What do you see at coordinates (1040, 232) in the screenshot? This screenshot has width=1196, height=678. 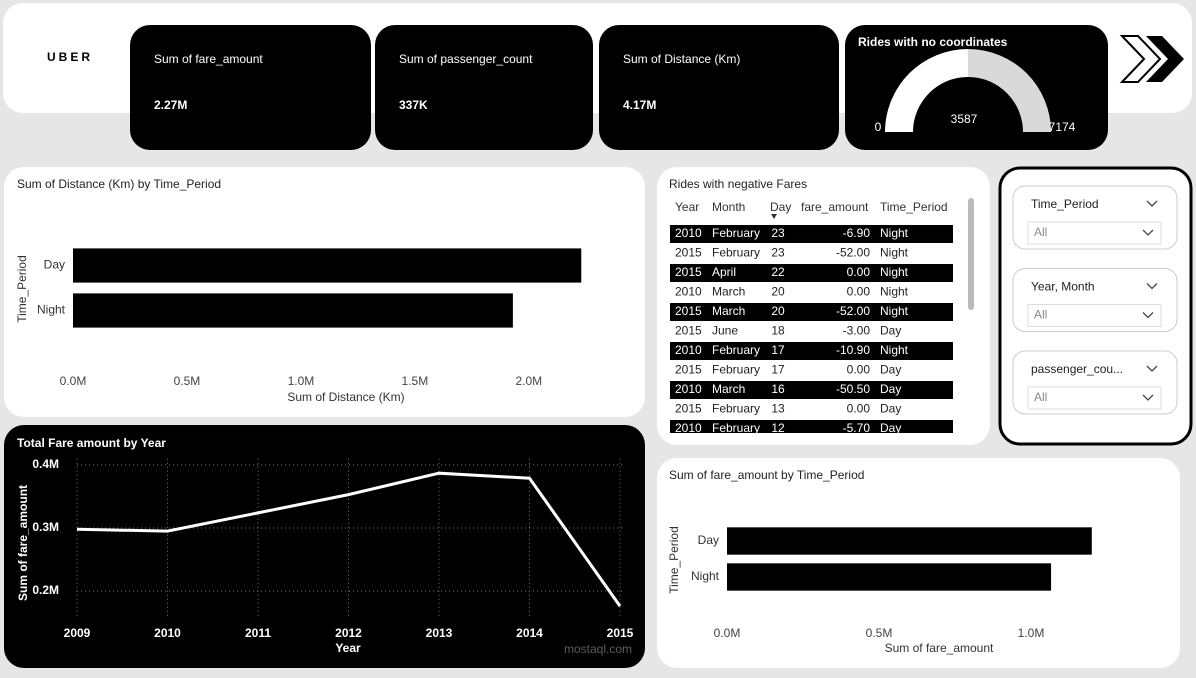 I see `dropdown-value: All` at bounding box center [1040, 232].